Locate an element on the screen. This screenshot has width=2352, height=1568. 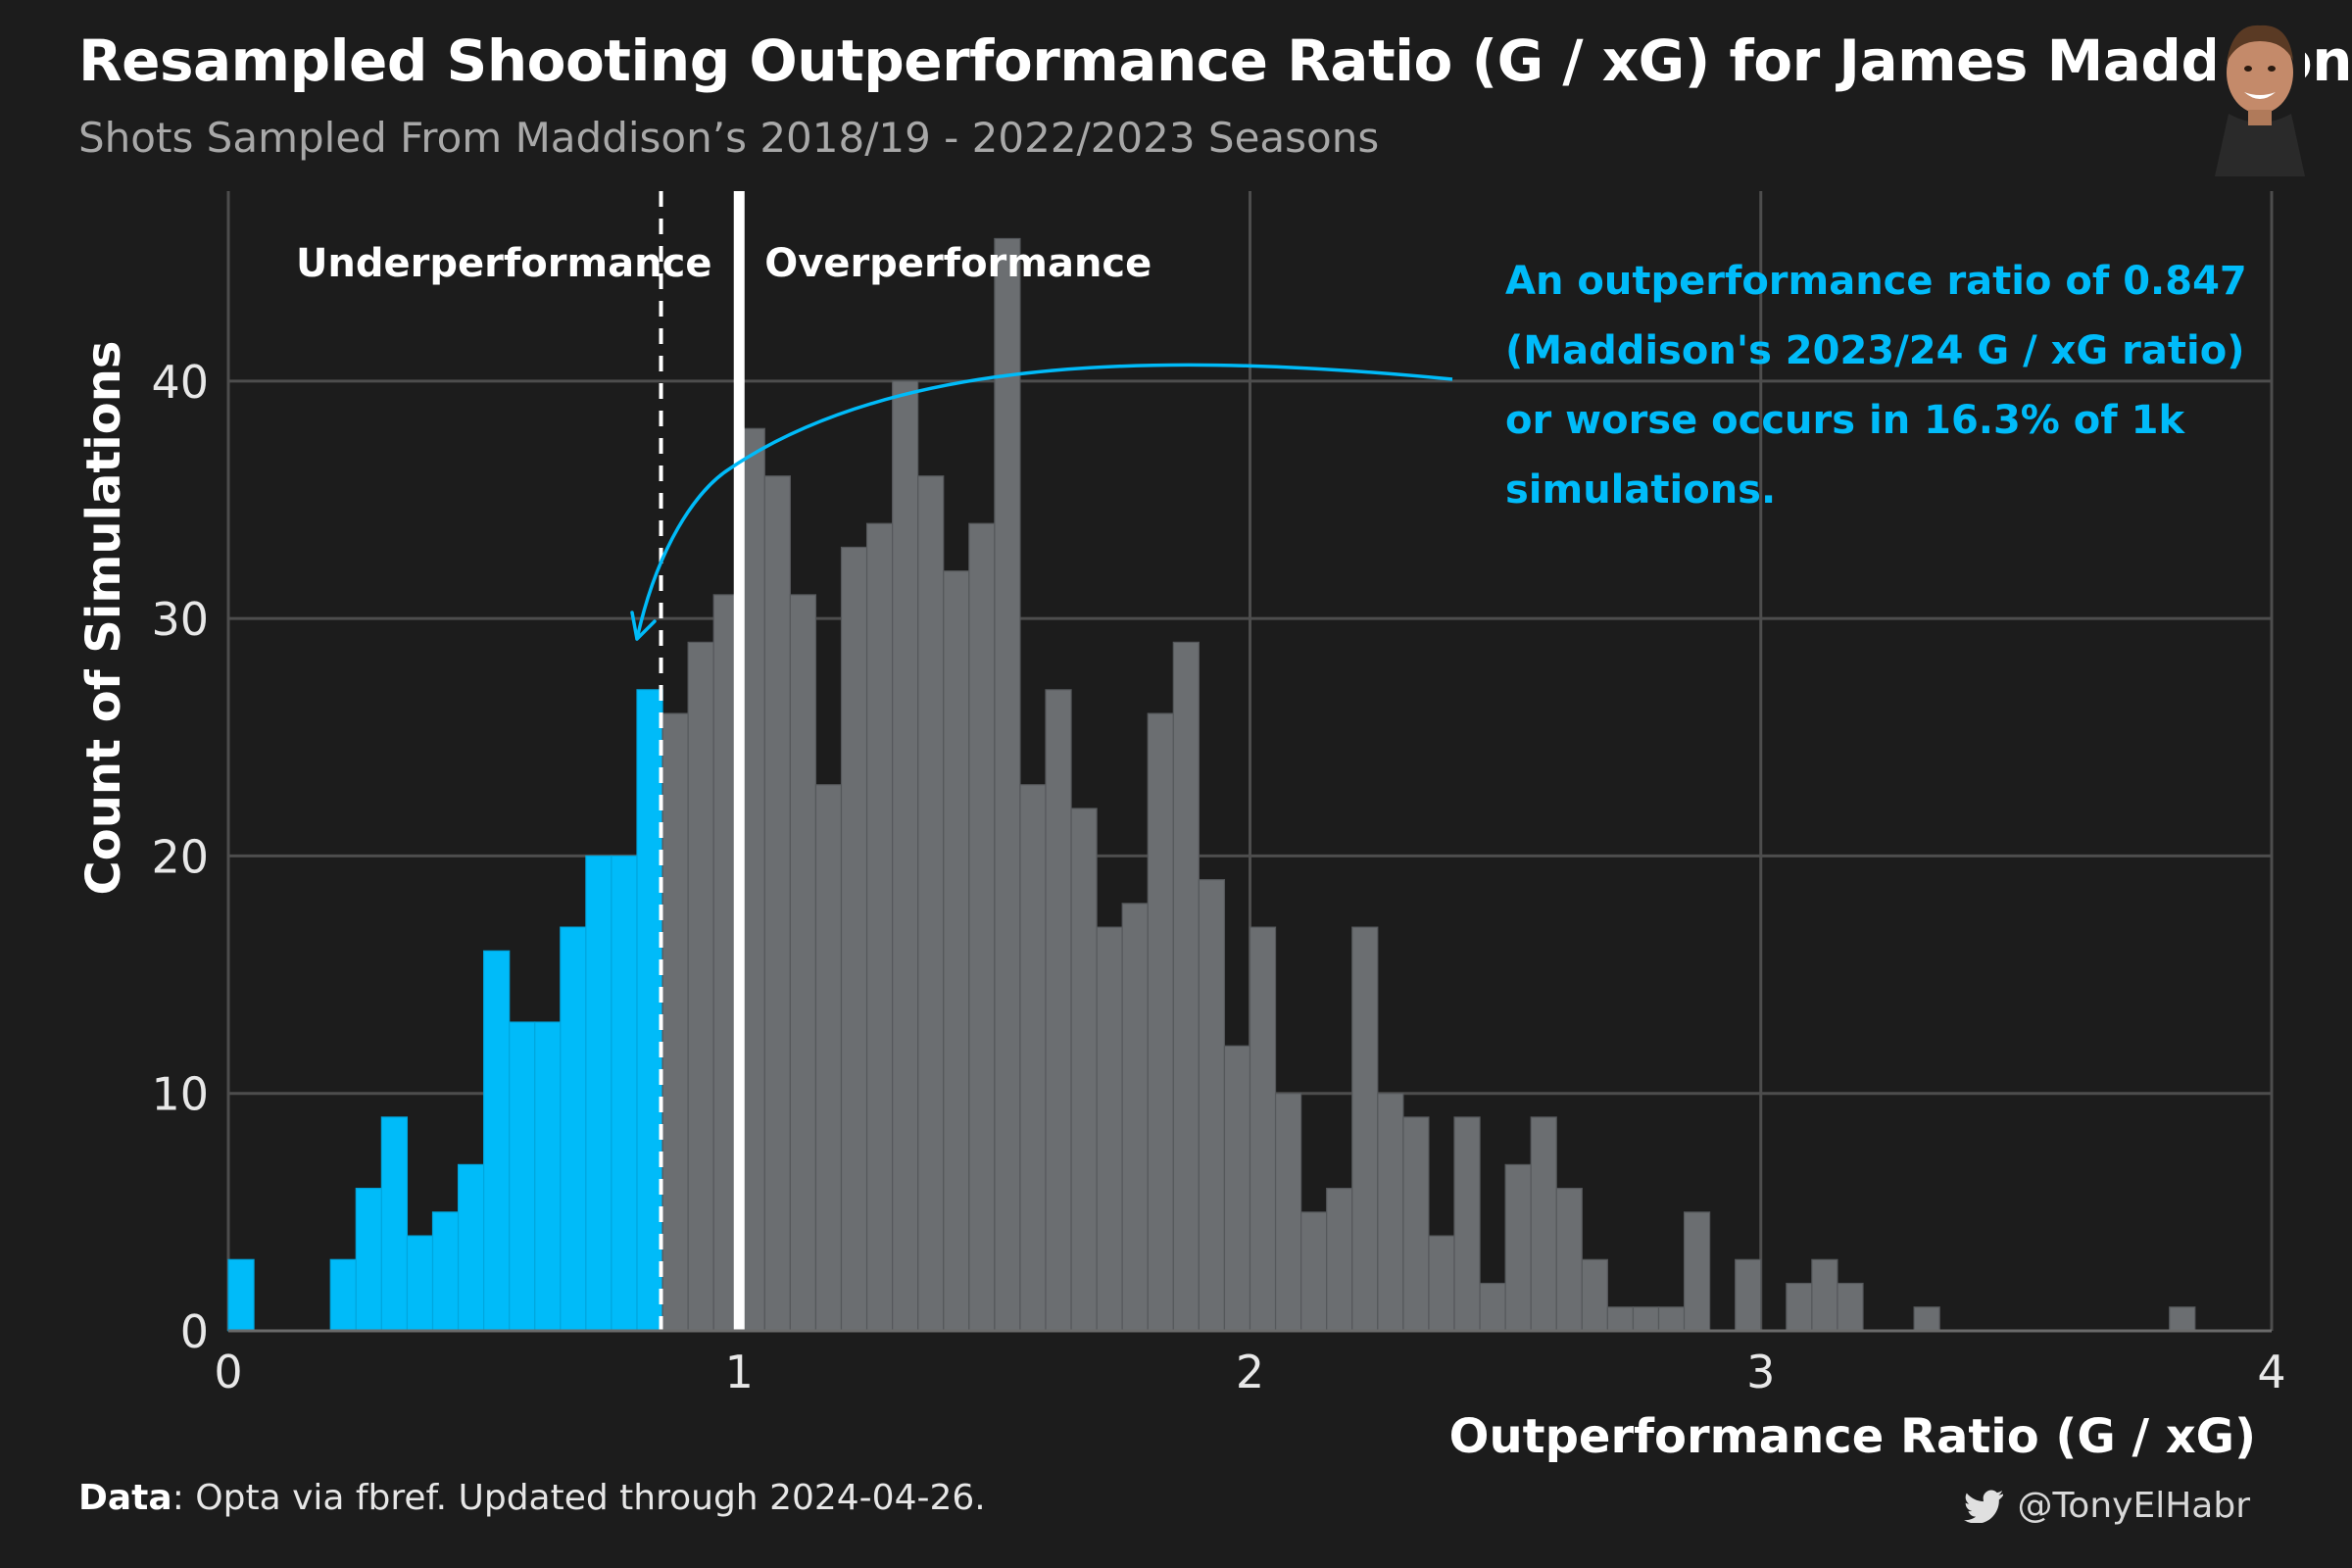
y-tick-label: 10 is located at coordinates (180, 1094).